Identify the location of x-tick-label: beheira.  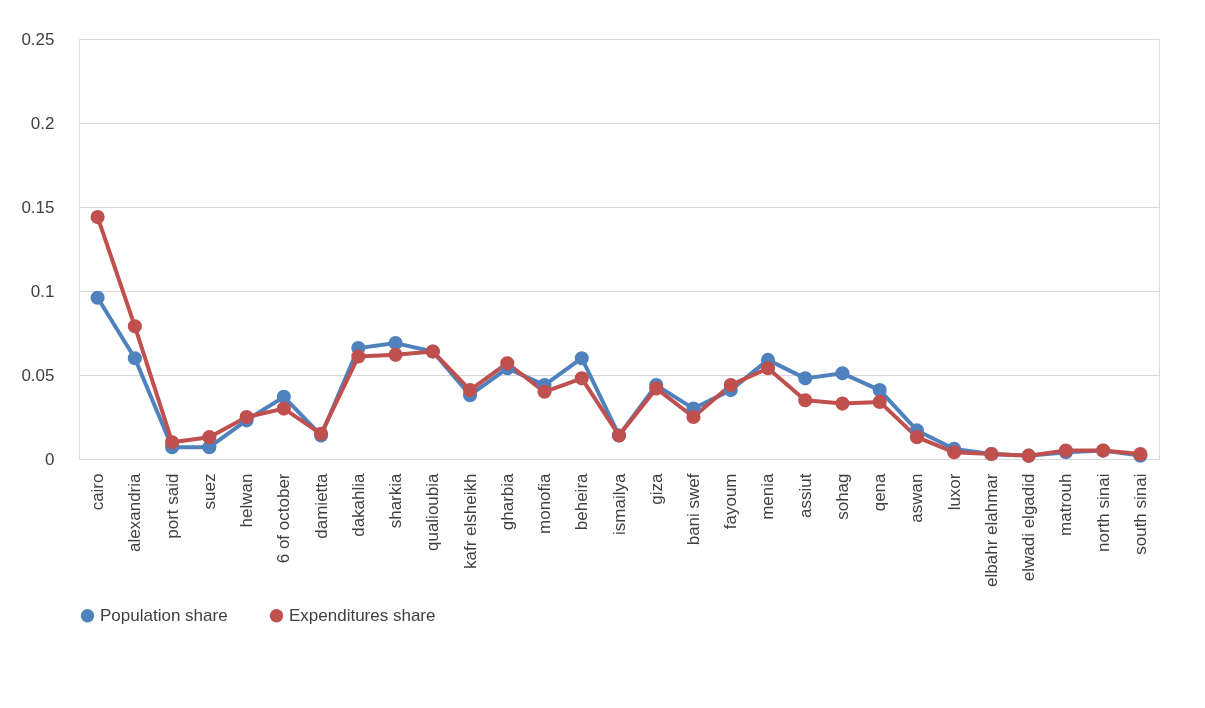
(582, 501).